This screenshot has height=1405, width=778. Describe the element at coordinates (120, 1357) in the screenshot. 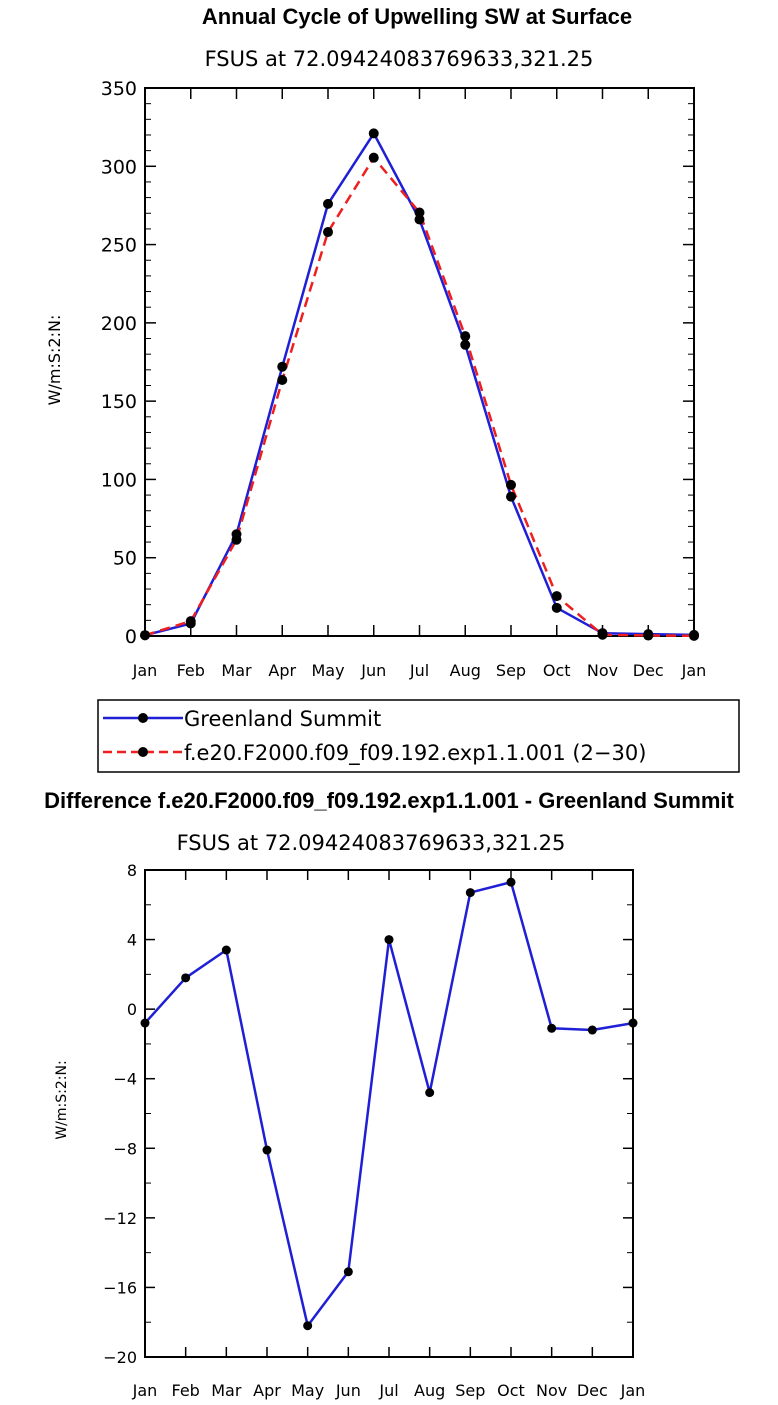

I see `y-tick-label: −20` at that location.